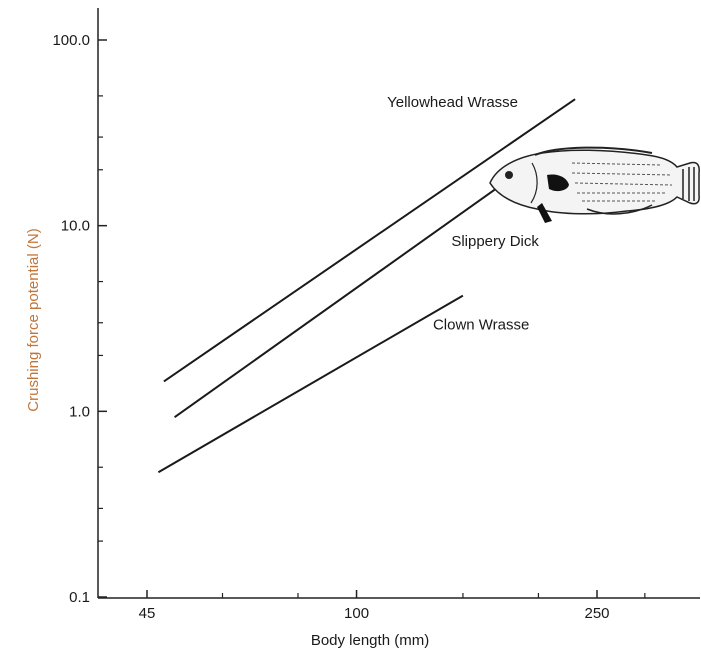  Describe the element at coordinates (75, 226) in the screenshot. I see `y-tick-label: 10.0` at that location.